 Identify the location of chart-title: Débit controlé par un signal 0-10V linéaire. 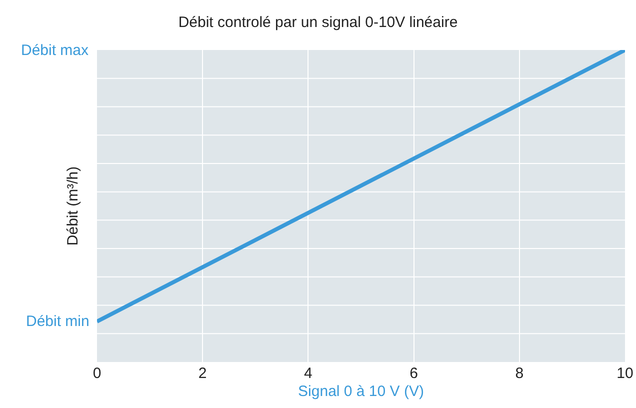
(318, 22).